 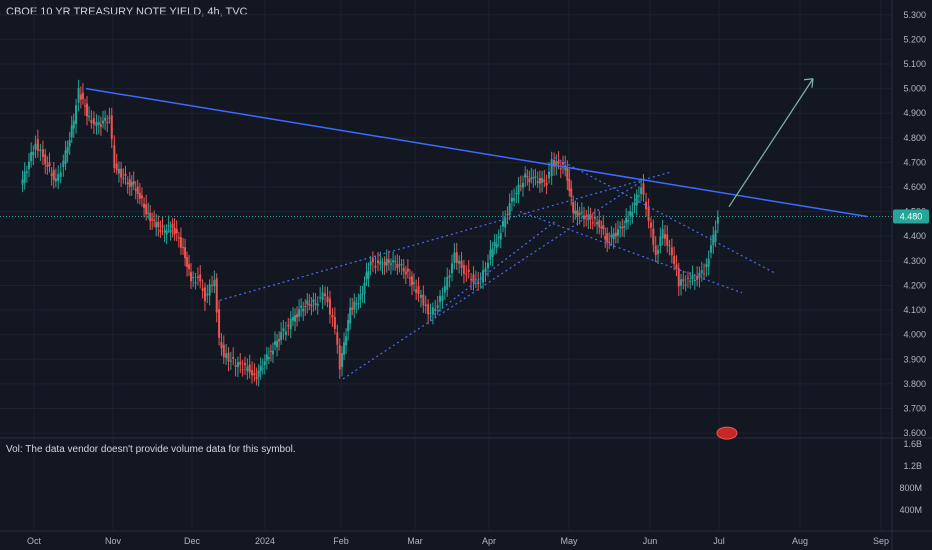 I want to click on y-tick-label: 4.300, so click(x=914, y=261).